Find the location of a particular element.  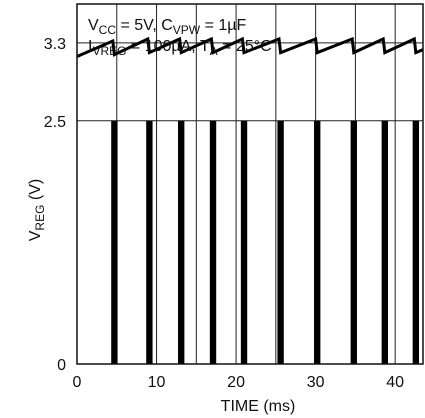

annotation-1-sub: CC is located at coordinates (108, 30).